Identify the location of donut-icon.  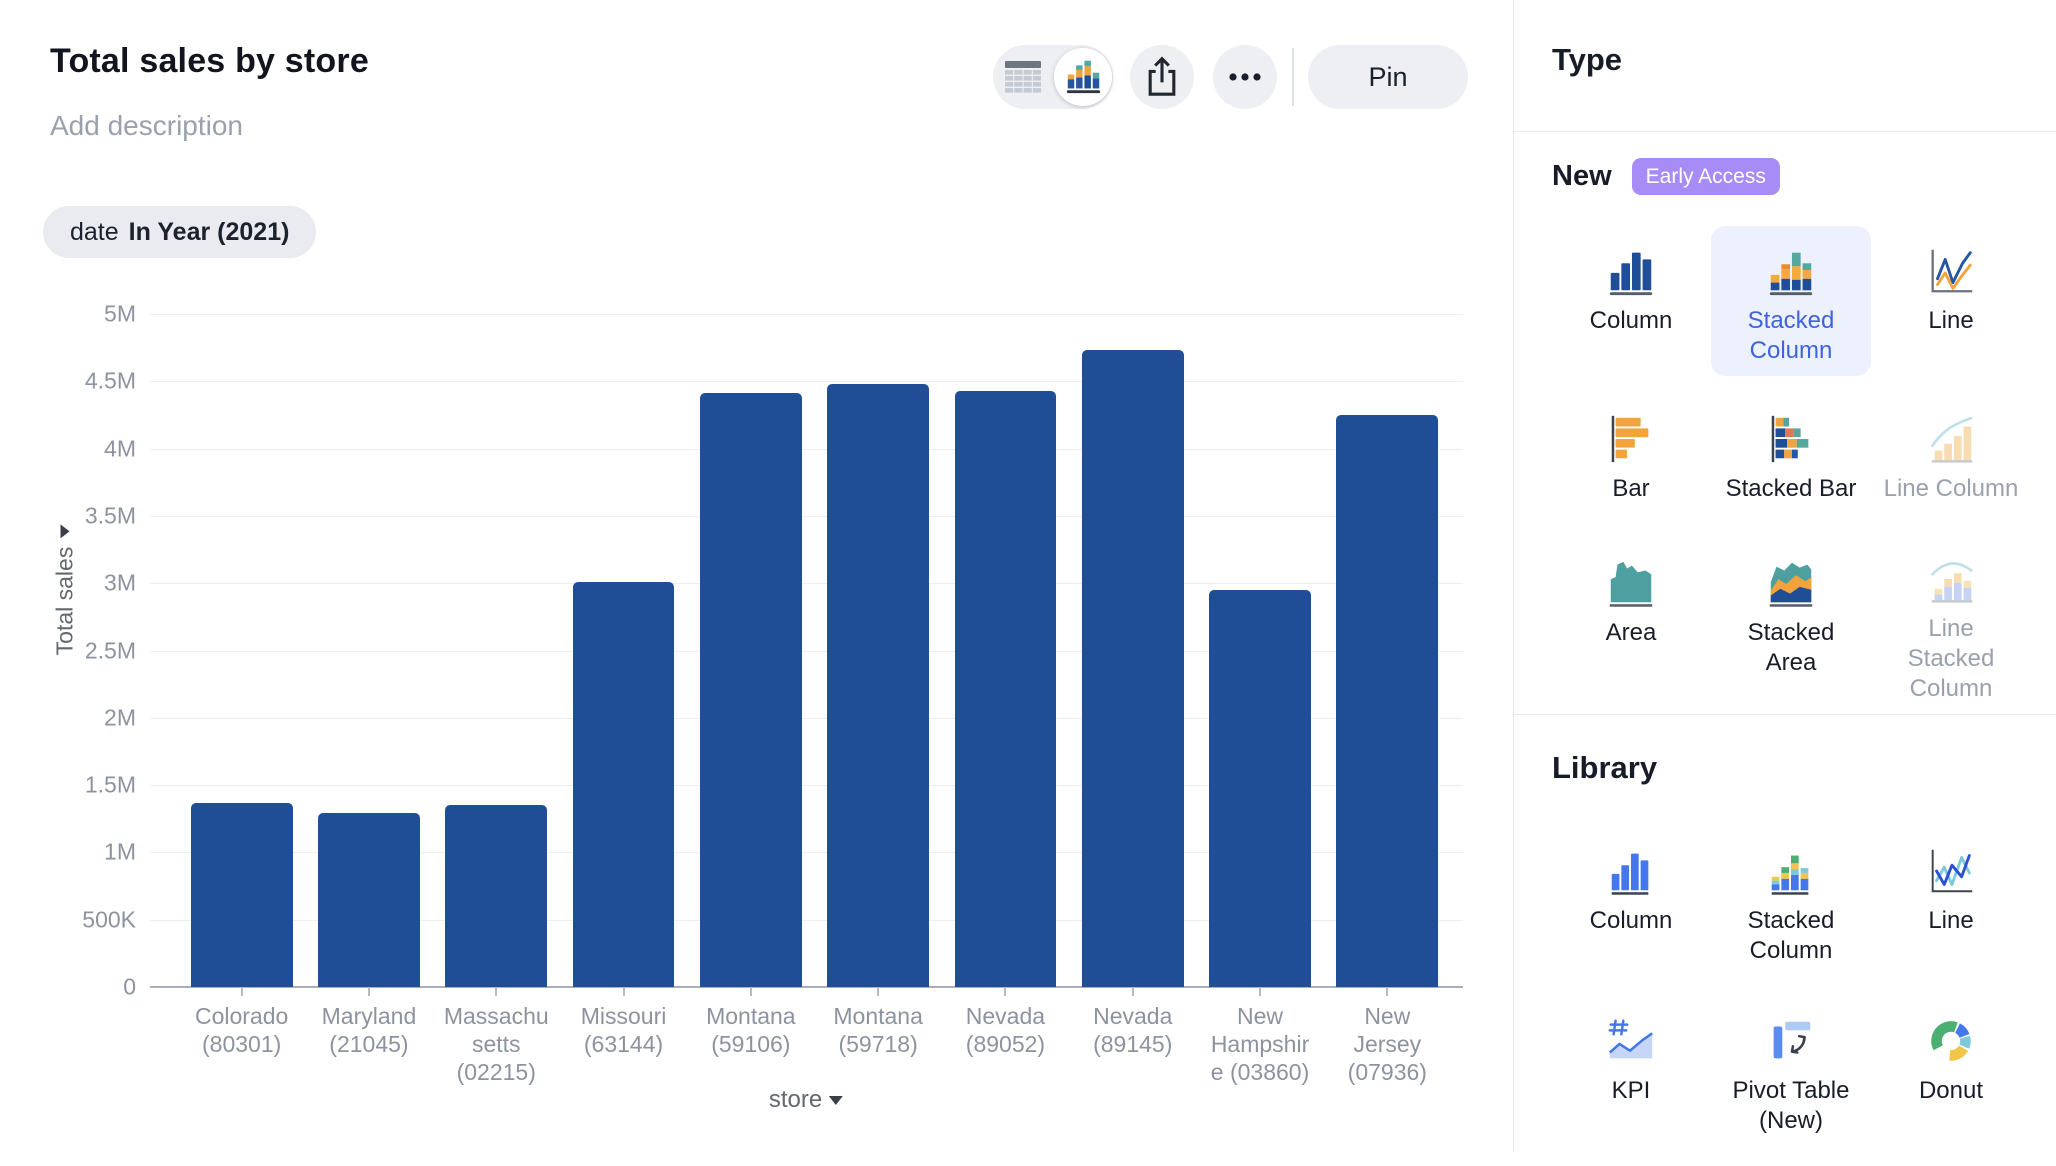
(1951, 1039).